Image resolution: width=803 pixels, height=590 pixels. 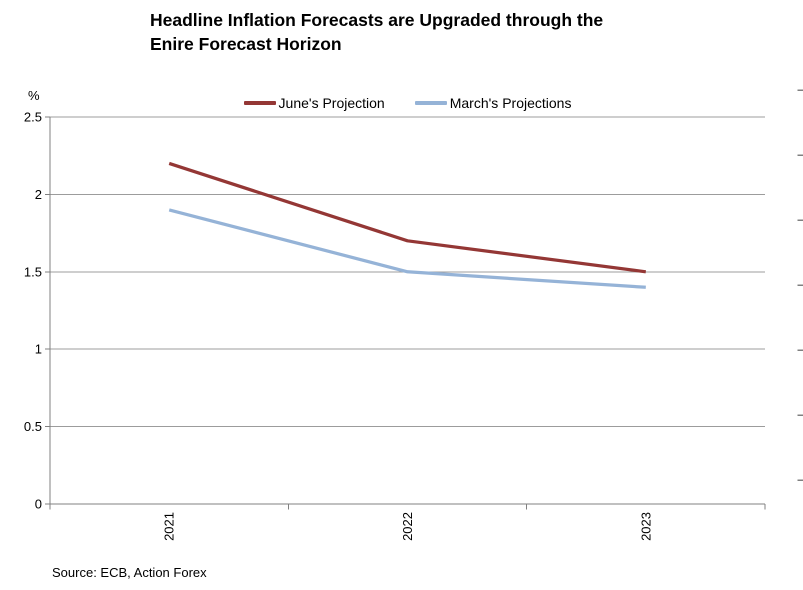 What do you see at coordinates (407, 526) in the screenshot?
I see `x-axis-tick-label: 2022` at bounding box center [407, 526].